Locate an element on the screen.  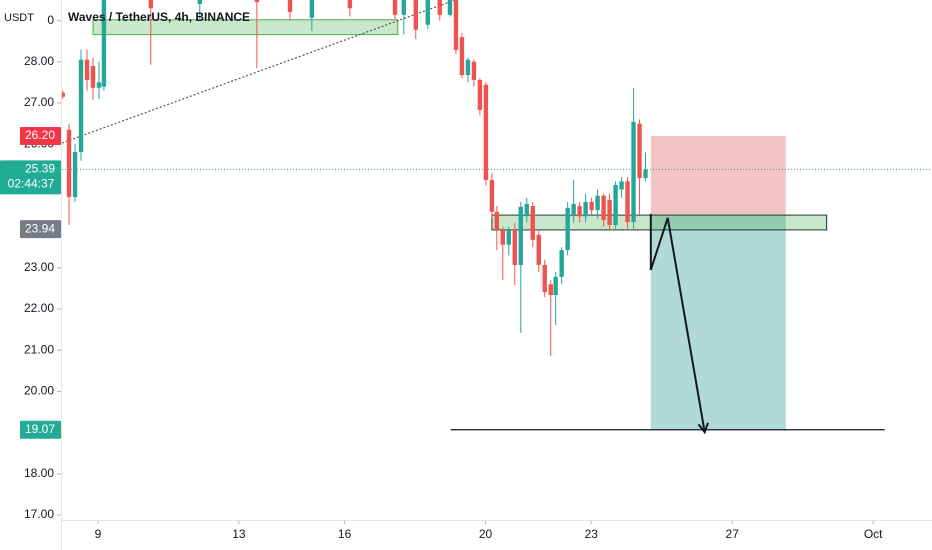
price-label: 23.94 is located at coordinates (40, 228).